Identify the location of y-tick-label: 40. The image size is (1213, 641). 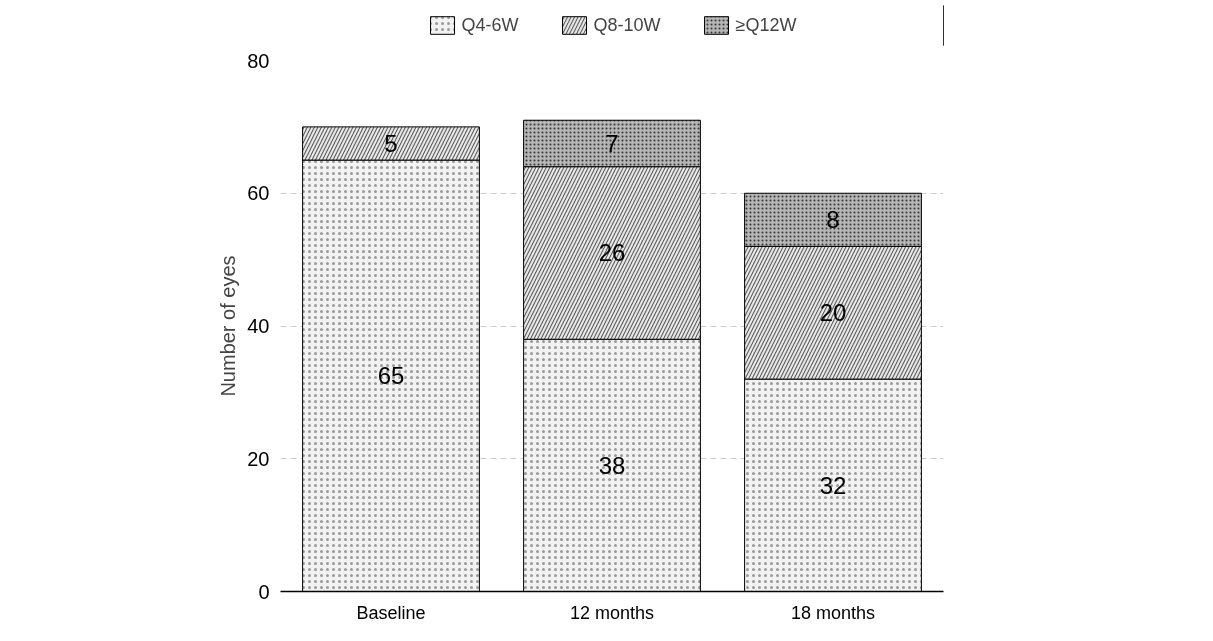
(258, 326).